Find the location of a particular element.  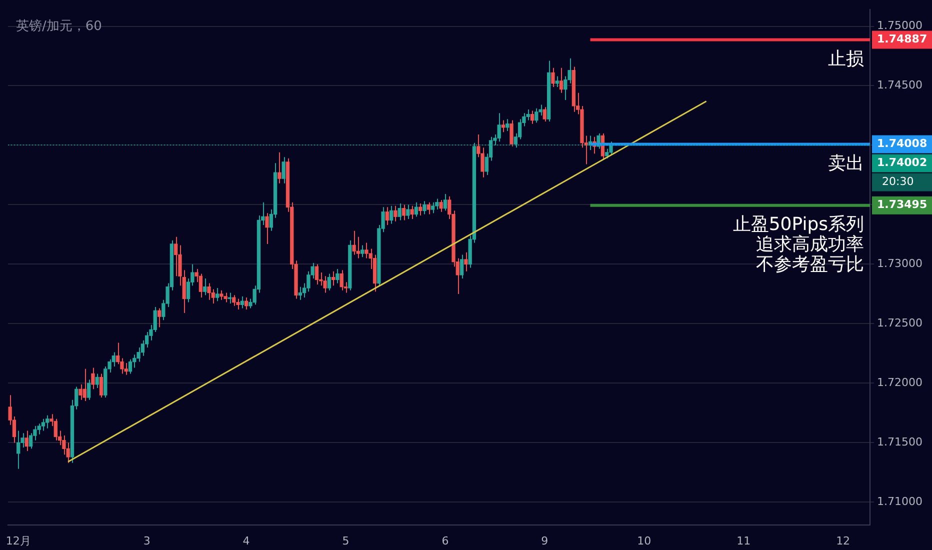

ref-line-label: 1.74887 is located at coordinates (902, 39).